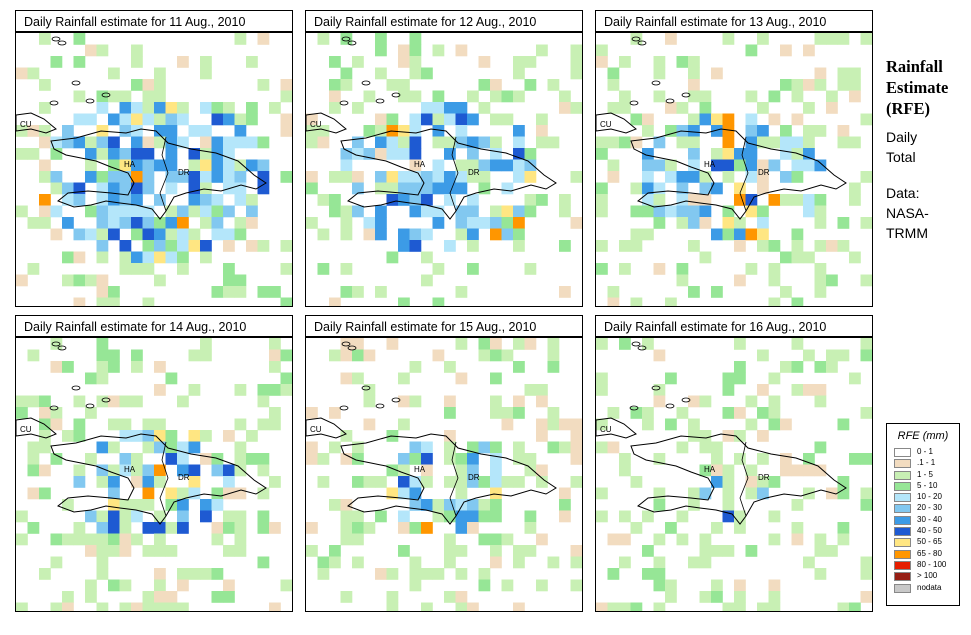 The width and height of the screenshot is (971, 635). I want to click on map-label-cu: CU, so click(26, 124).